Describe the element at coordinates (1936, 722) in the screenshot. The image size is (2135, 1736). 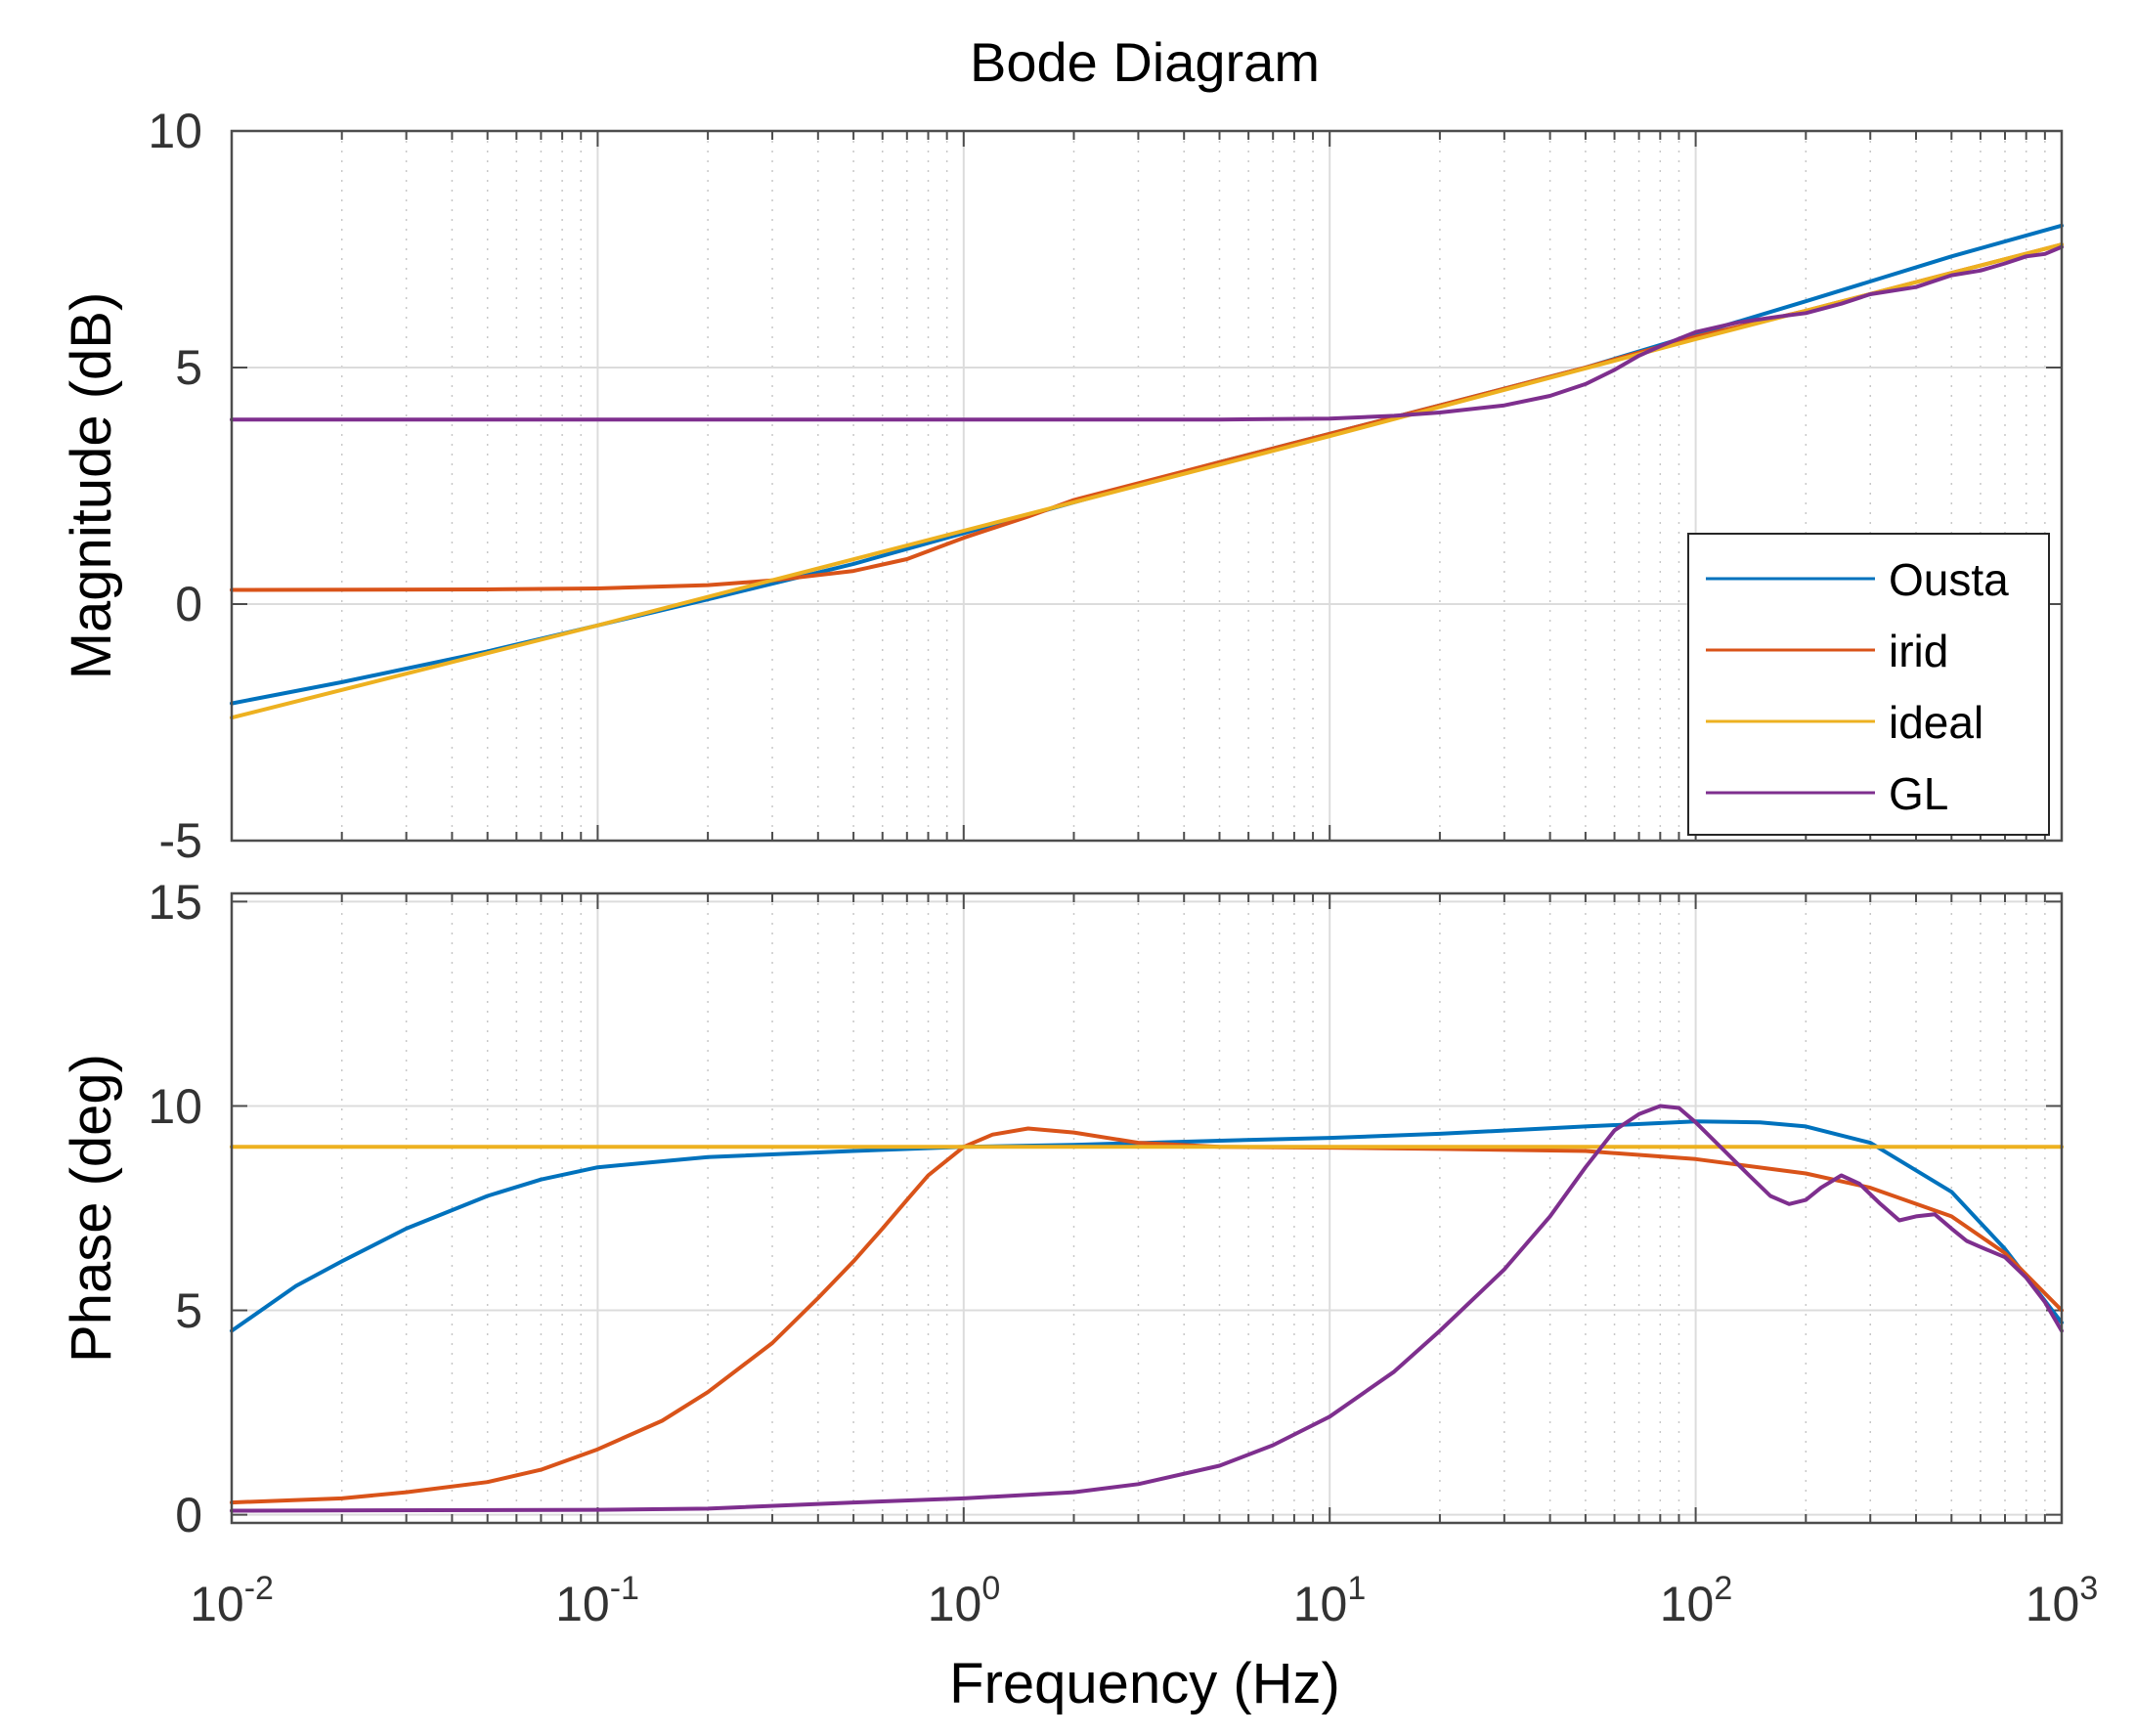
I see `legend-label-ideal: ideal` at that location.